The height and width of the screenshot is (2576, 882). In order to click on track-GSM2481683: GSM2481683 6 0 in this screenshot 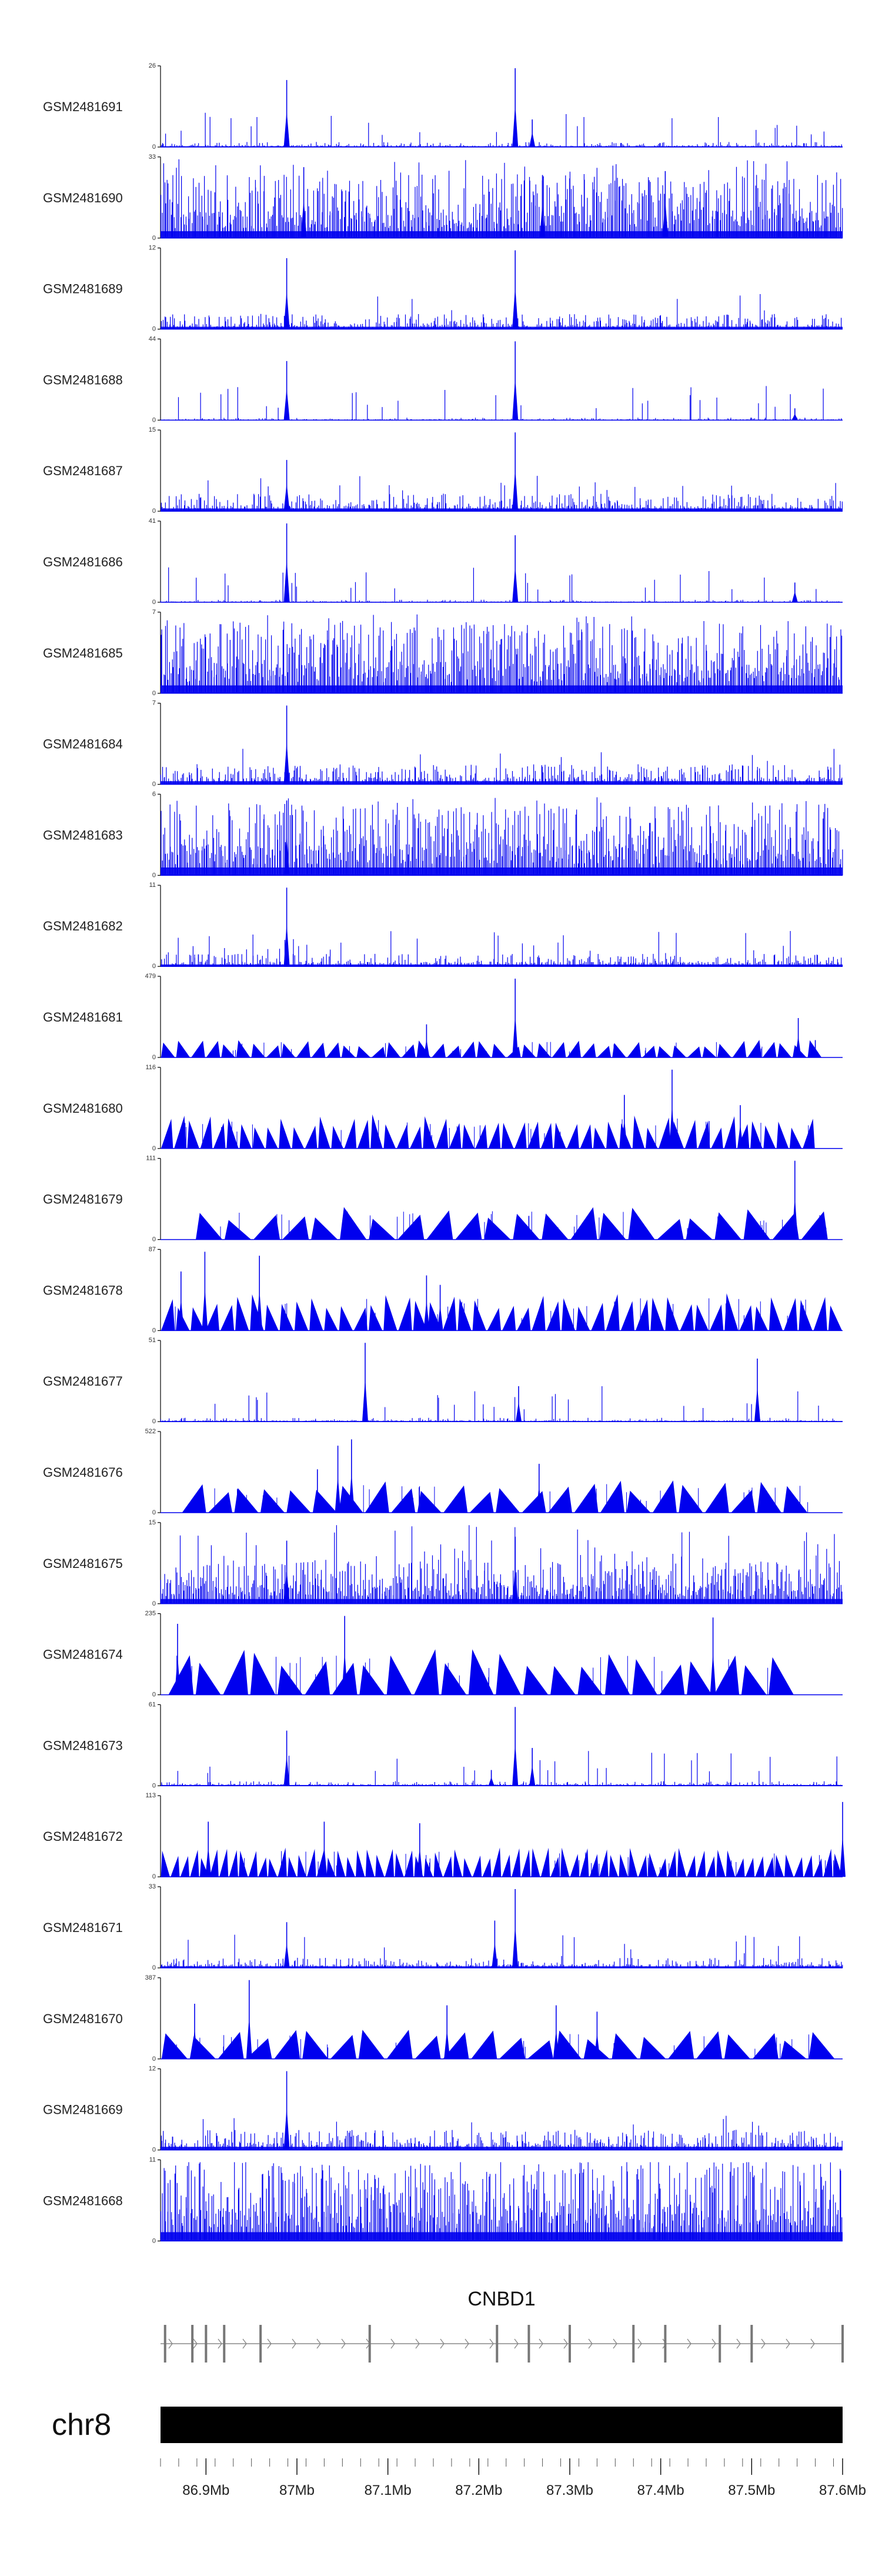, I will do `click(443, 834)`.